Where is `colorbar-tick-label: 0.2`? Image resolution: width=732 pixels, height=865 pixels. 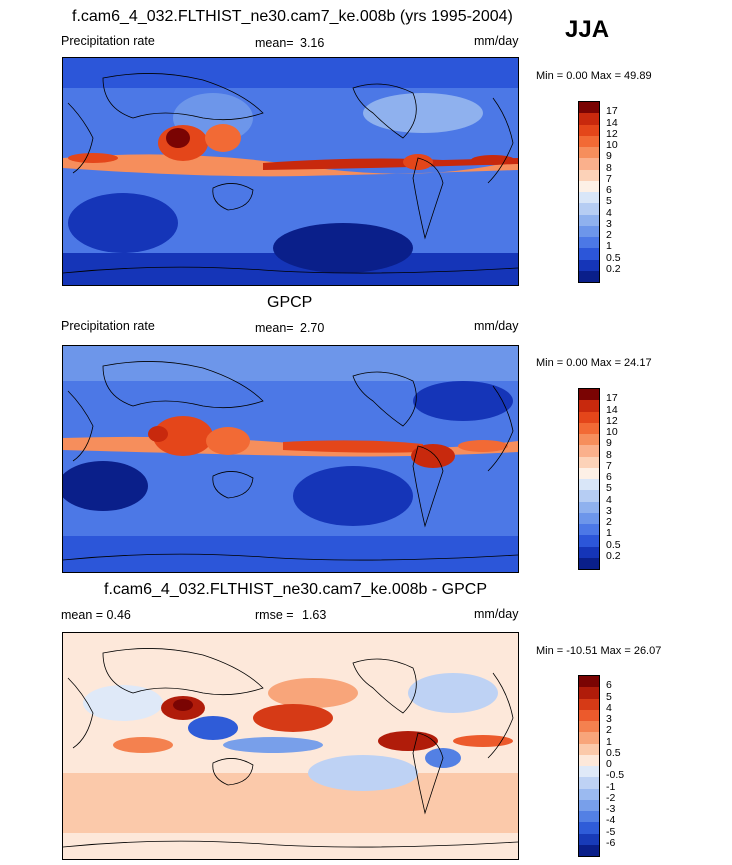 colorbar-tick-label: 0.2 is located at coordinates (613, 555).